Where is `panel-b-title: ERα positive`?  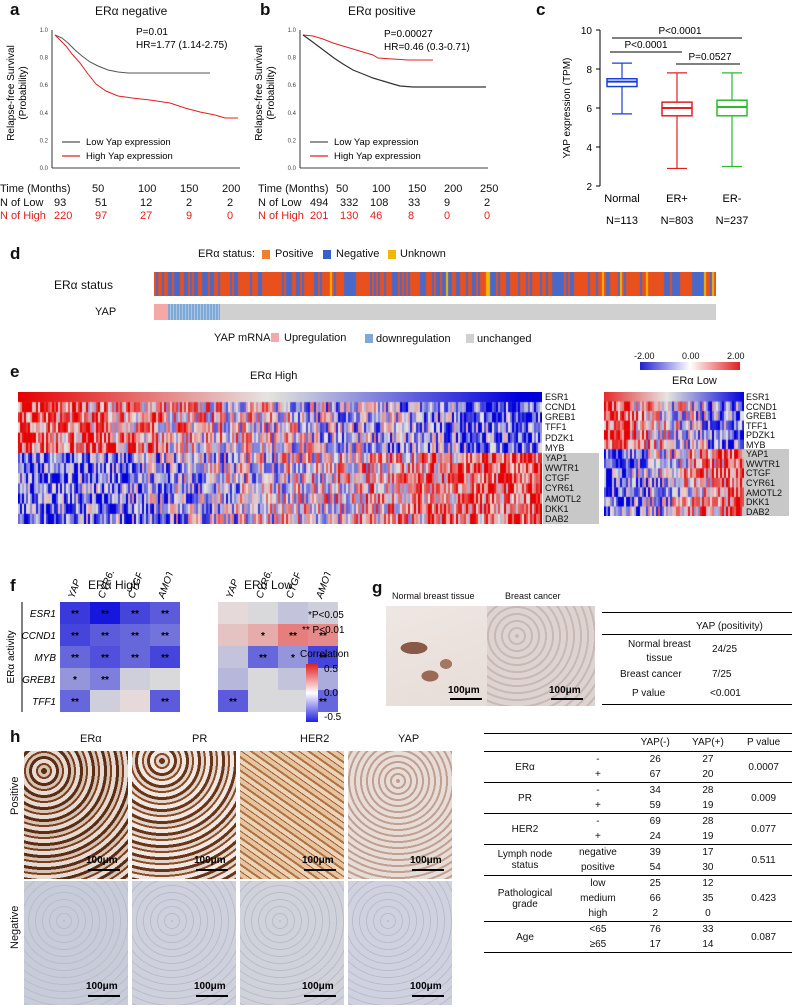
panel-b-title: ERα positive is located at coordinates (382, 11).